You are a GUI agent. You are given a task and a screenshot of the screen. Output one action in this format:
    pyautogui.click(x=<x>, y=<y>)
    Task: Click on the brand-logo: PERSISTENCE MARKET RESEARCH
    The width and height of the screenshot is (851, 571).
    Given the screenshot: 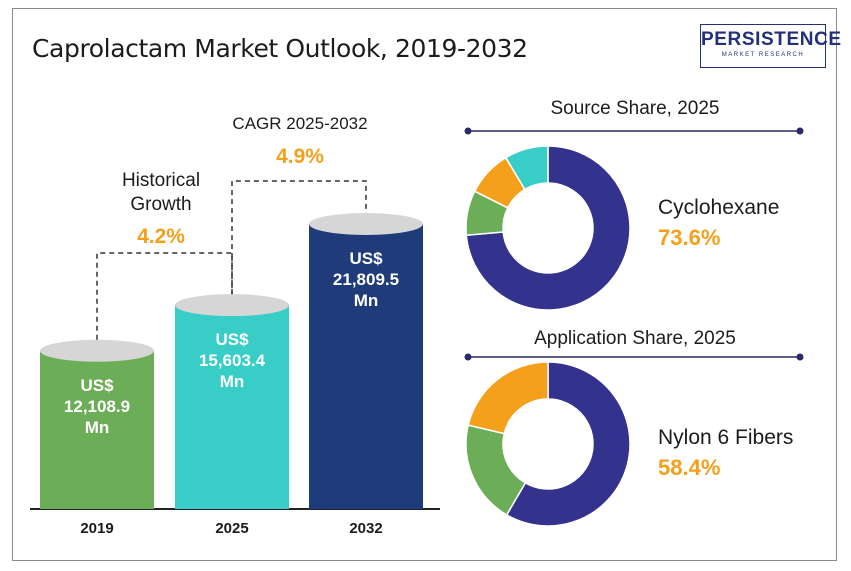 What is the action you would take?
    pyautogui.click(x=771, y=46)
    